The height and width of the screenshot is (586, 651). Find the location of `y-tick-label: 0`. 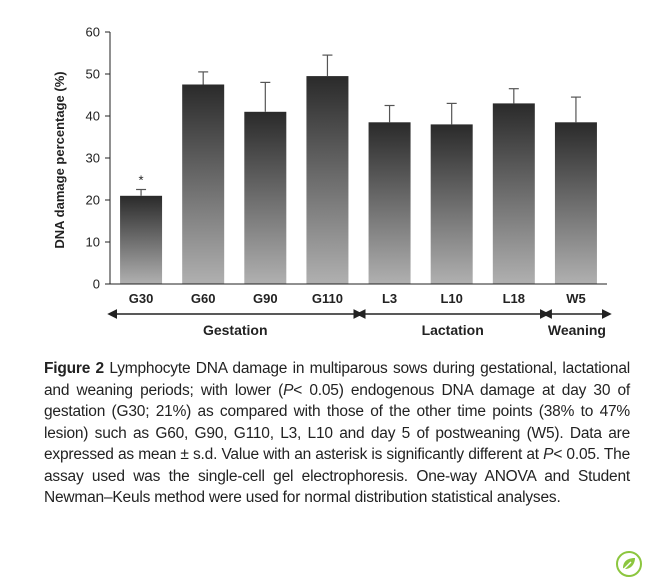

y-tick-label: 0 is located at coordinates (96, 284).